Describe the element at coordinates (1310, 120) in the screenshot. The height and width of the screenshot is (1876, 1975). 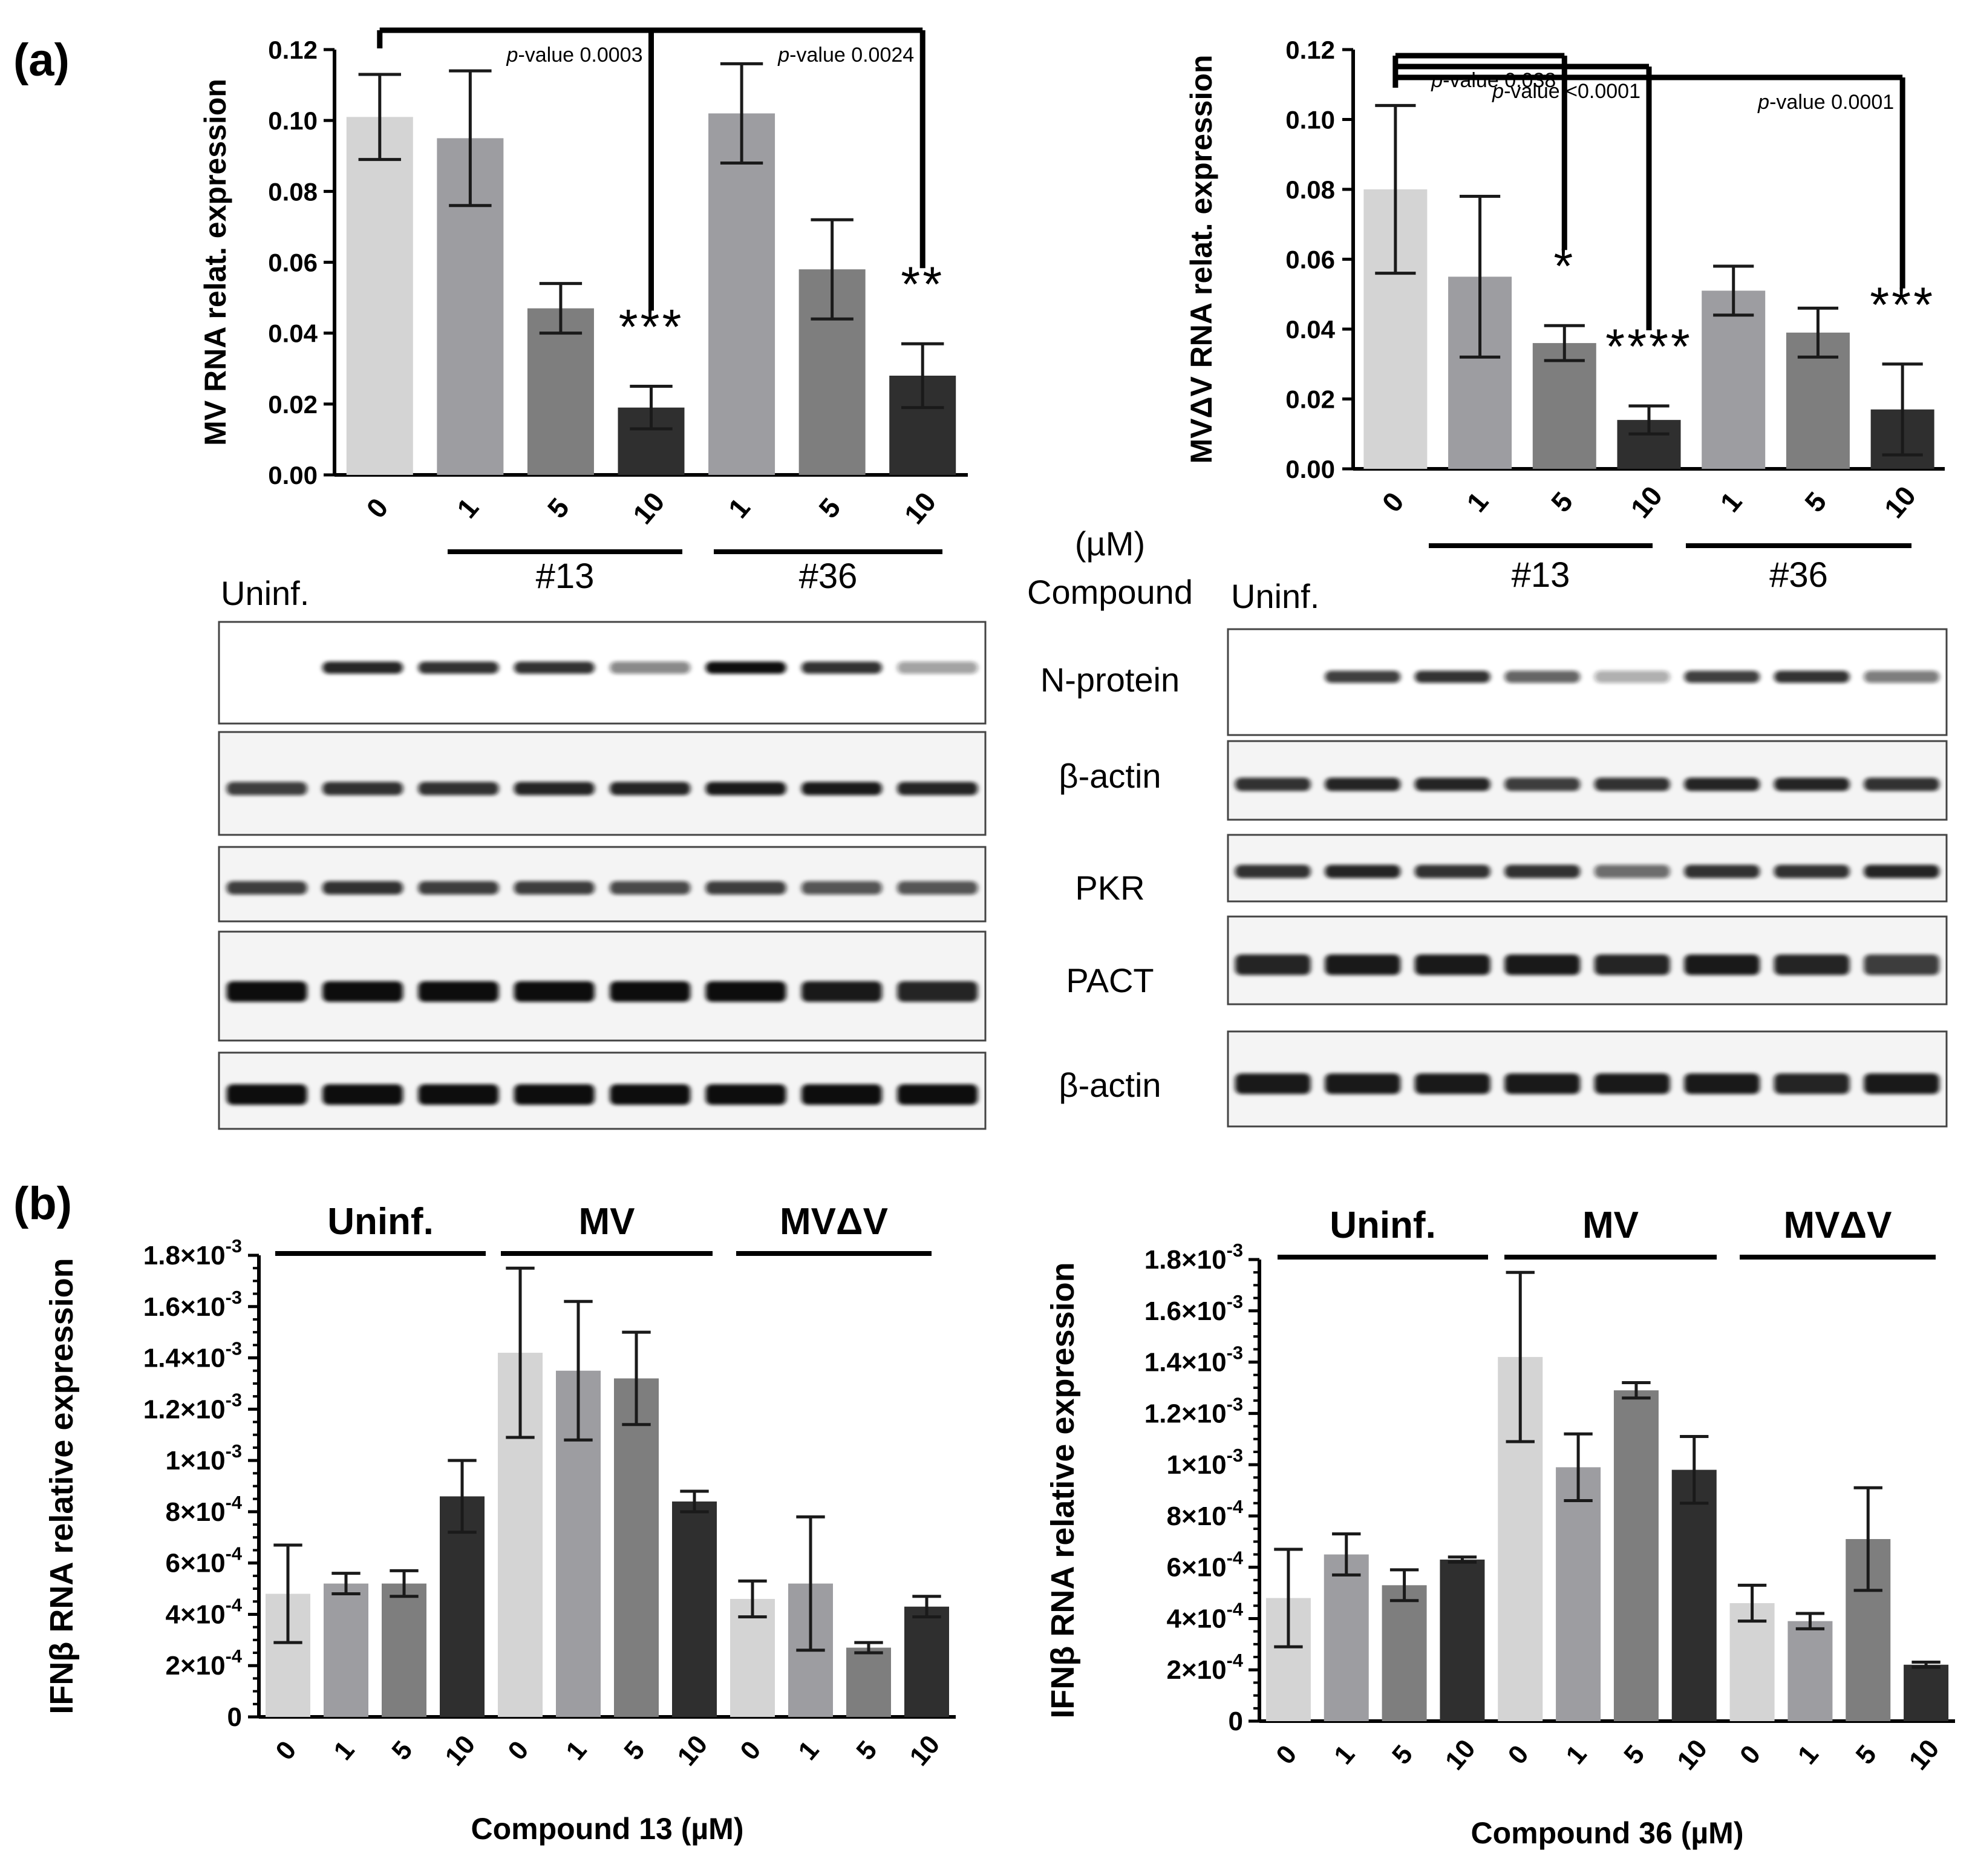
I see `y-tick-label: 0.10` at that location.